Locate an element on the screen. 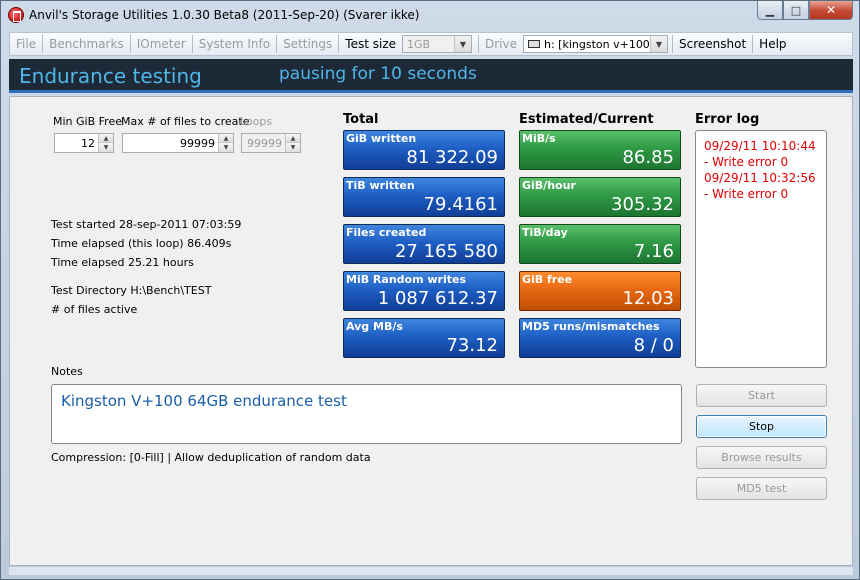  notes-input: Kingston V+100 64GB endurance test is located at coordinates (366, 414).